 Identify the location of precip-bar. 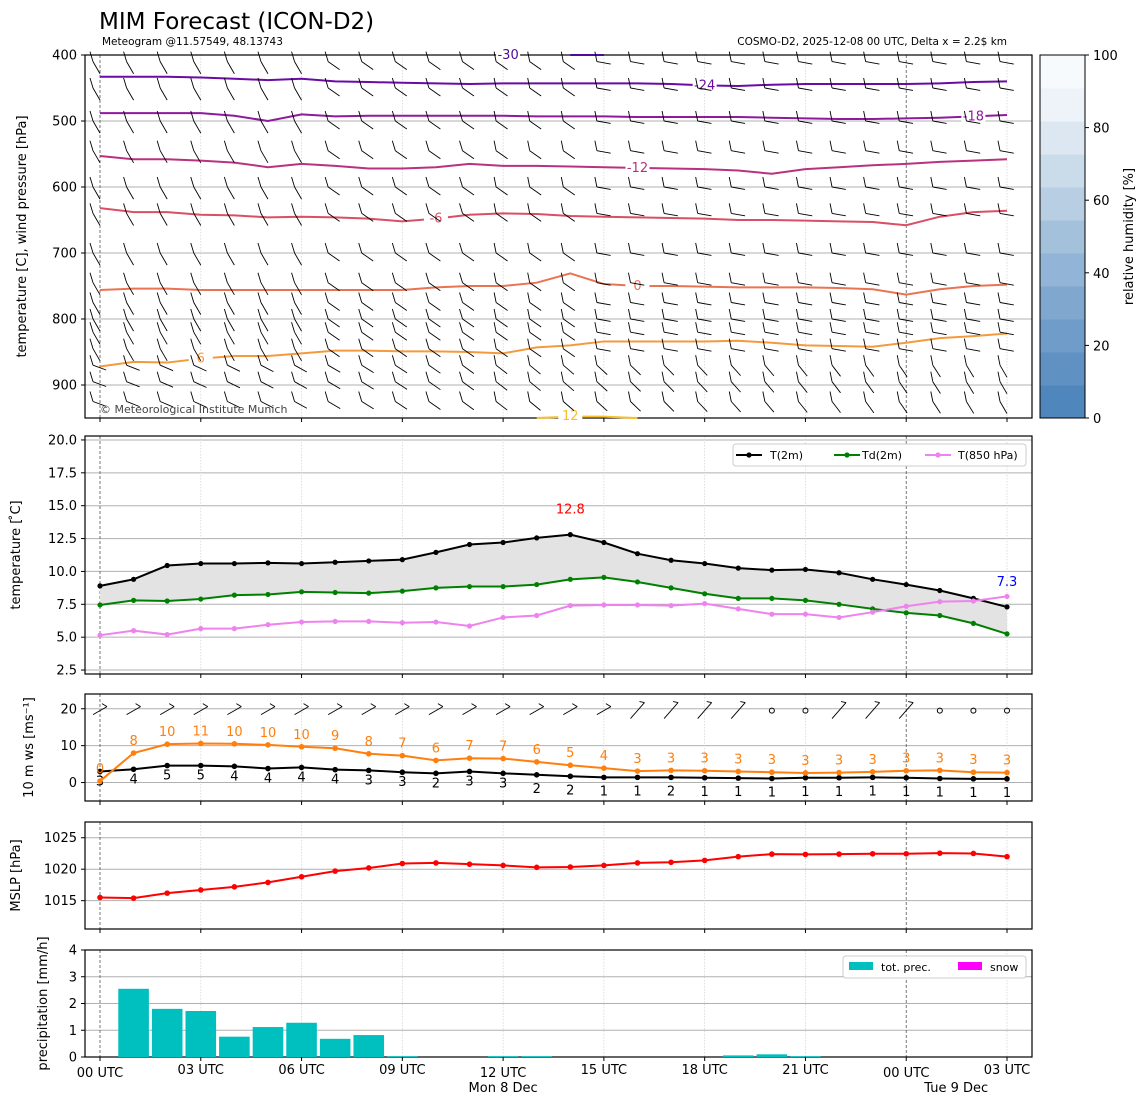
(503, 1056).